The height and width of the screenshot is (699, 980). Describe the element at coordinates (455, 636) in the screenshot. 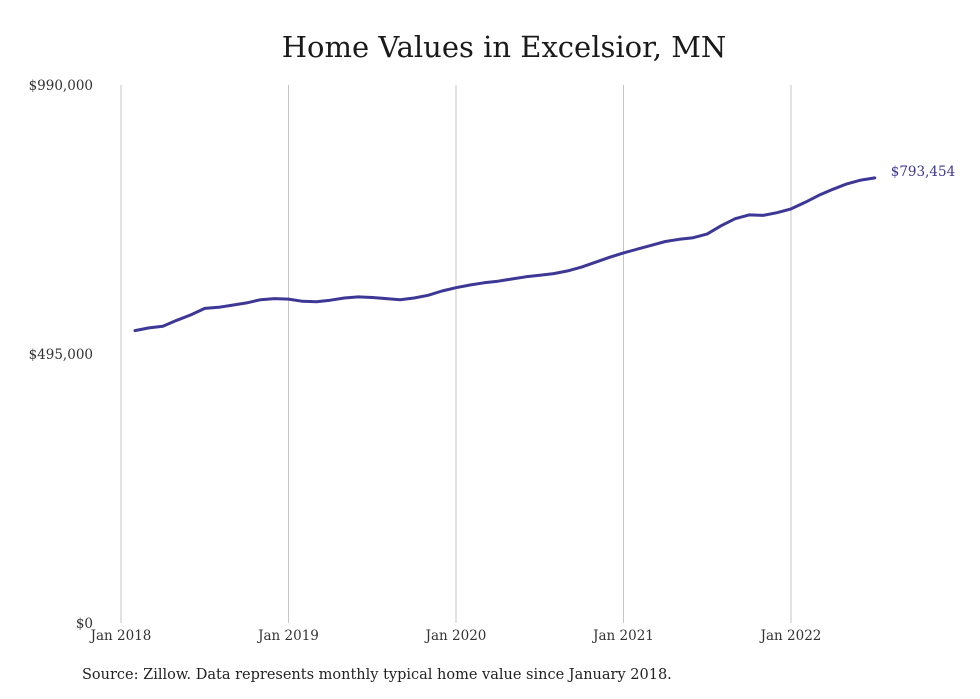

I see `x-tick-label: Jan 2020` at that location.